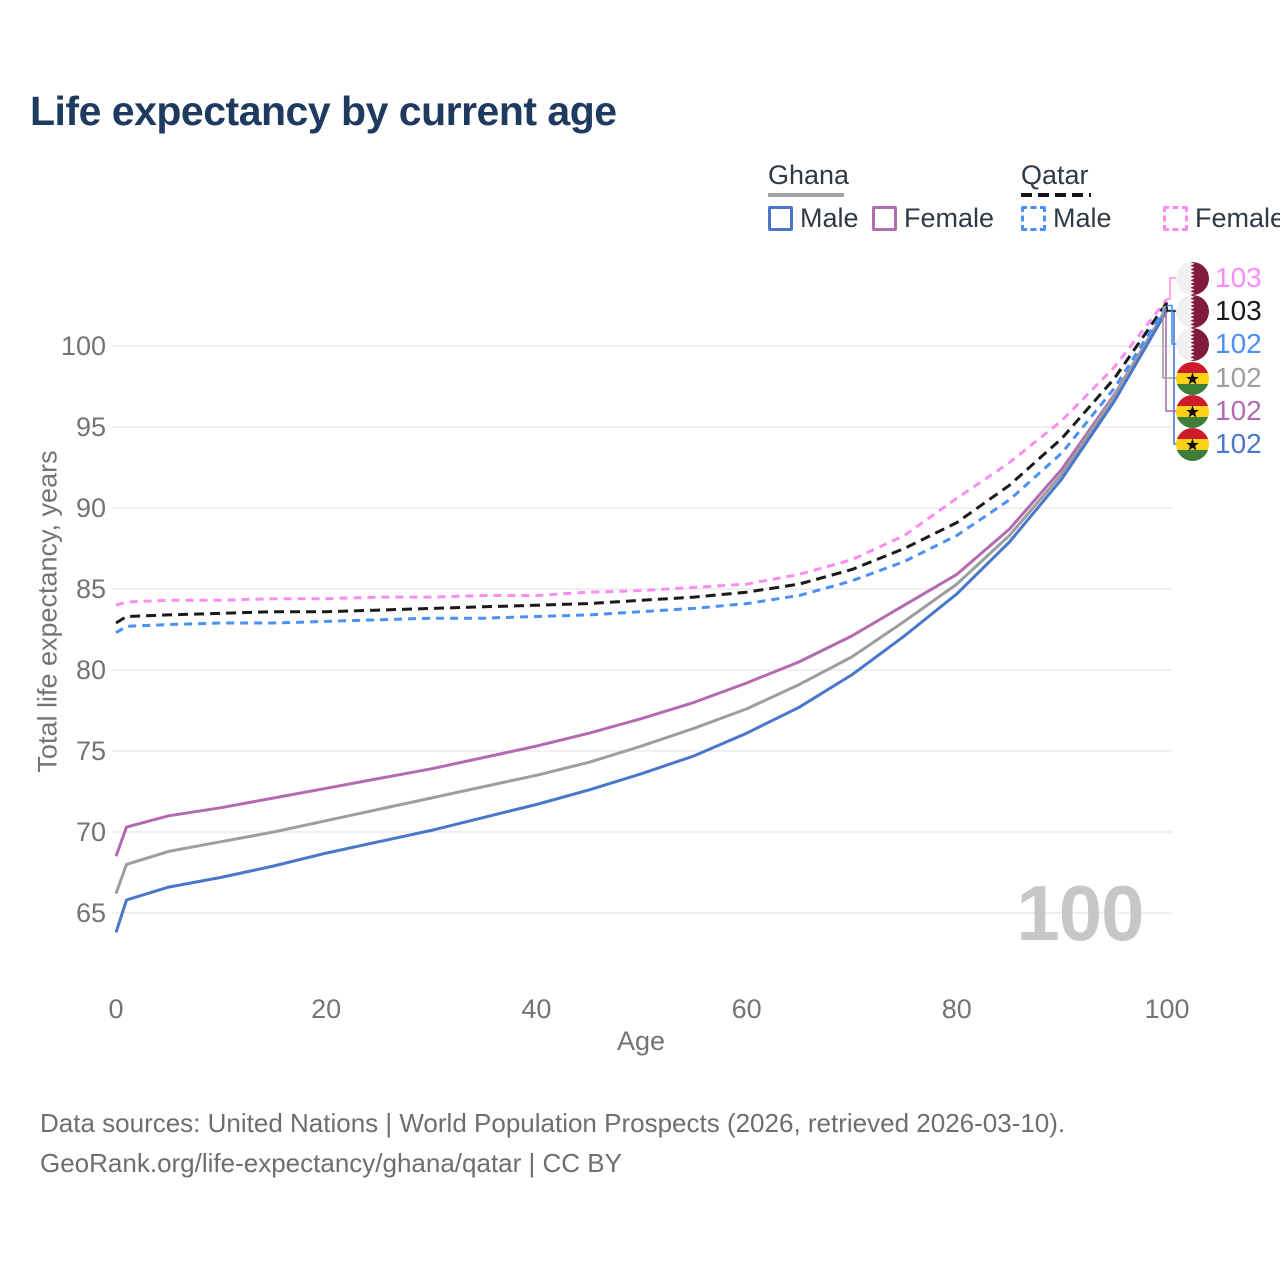 This screenshot has height=1280, width=1280. What do you see at coordinates (83, 346) in the screenshot?
I see `y-tick-label: 100` at bounding box center [83, 346].